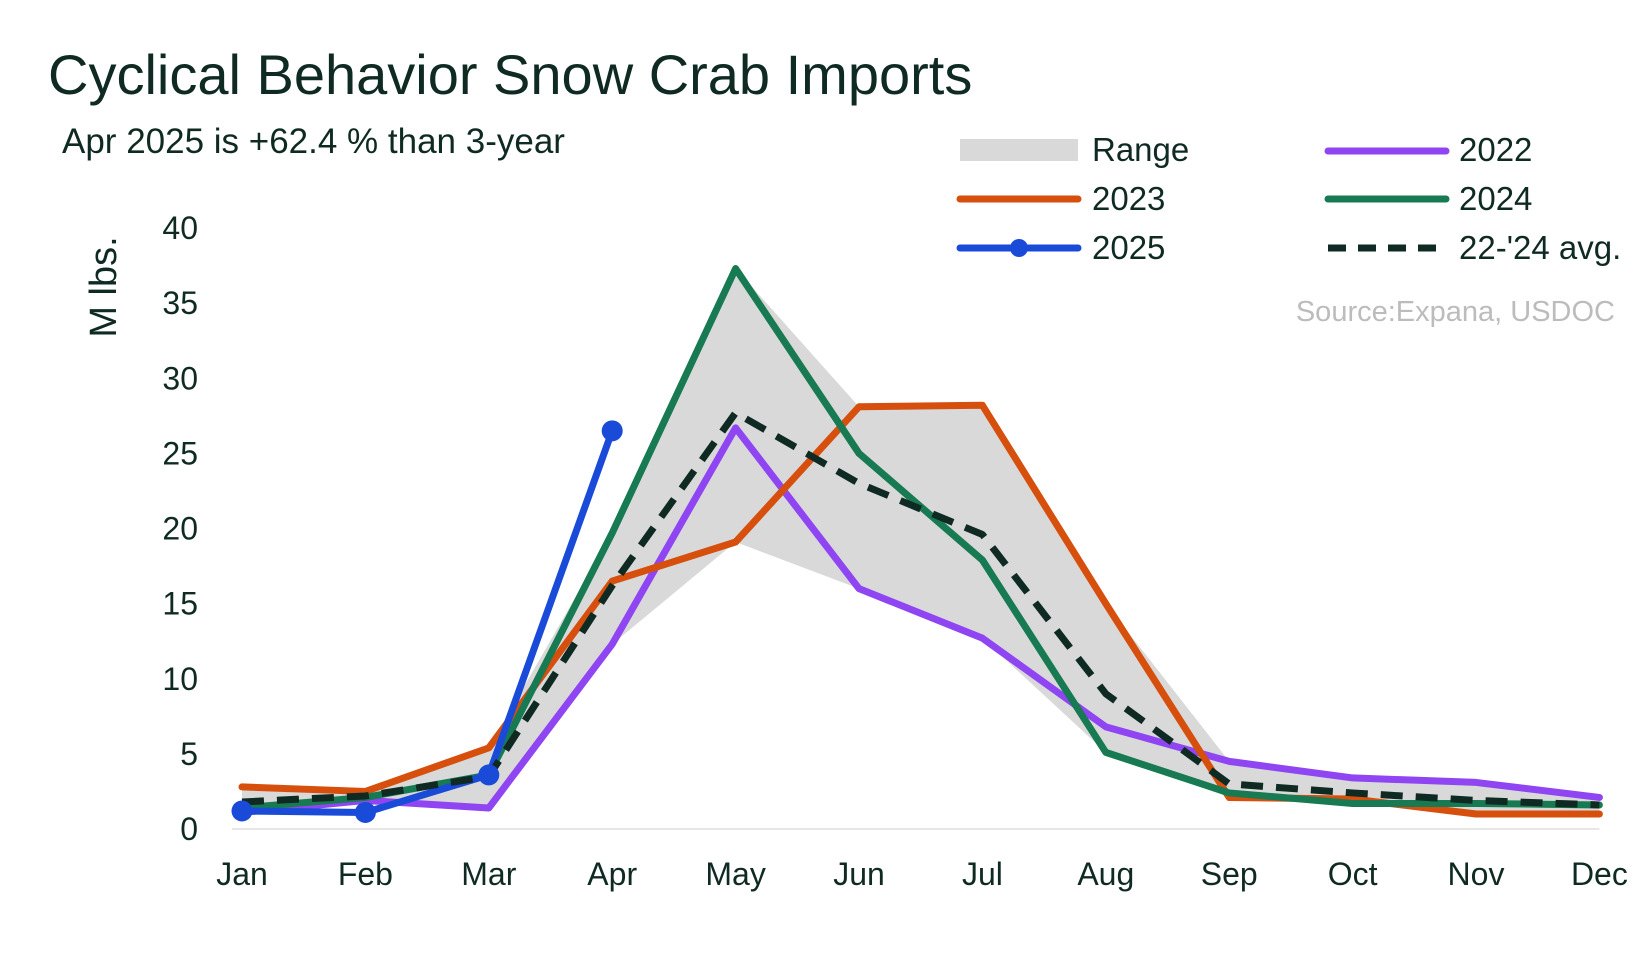 Image resolution: width=1651 pixels, height=958 pixels. What do you see at coordinates (427, 621) in the screenshot?
I see `series-line-2025` at bounding box center [427, 621].